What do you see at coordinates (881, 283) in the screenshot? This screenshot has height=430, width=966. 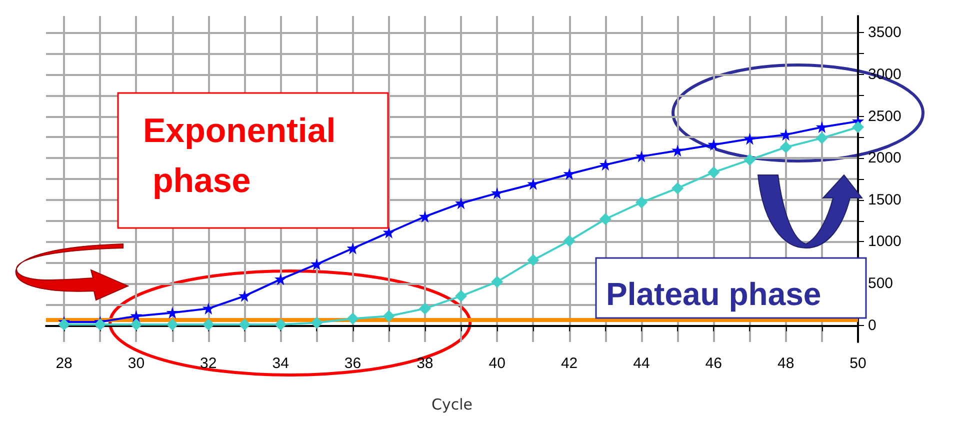 I see `y-tick-label: 500` at bounding box center [881, 283].